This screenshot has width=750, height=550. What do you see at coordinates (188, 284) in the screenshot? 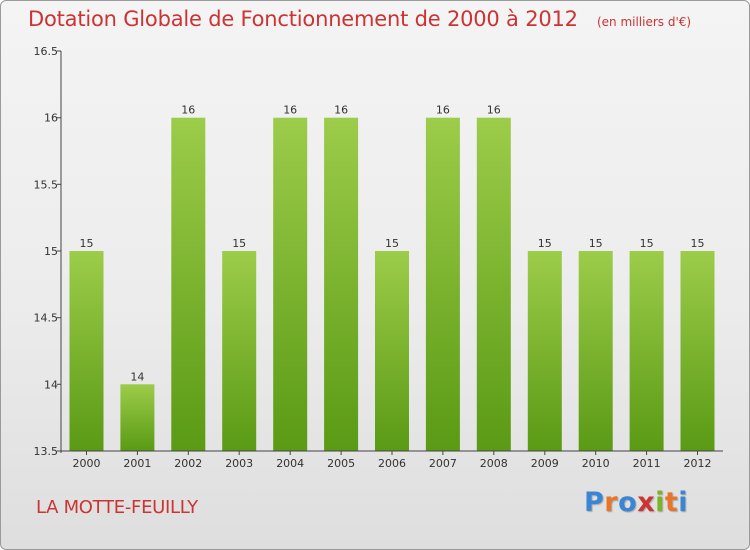
I see `bar-2002` at bounding box center [188, 284].